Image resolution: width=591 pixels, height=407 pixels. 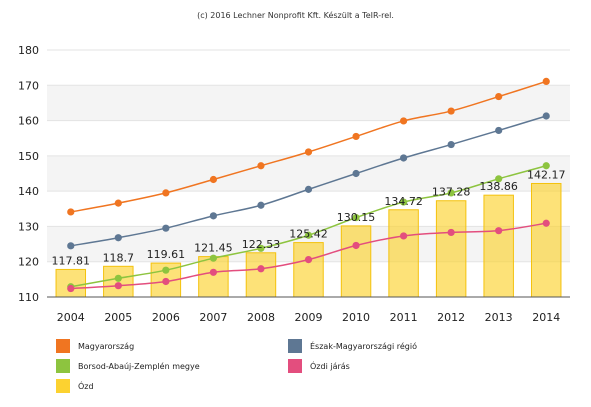 I want to click on x-tick-label: 2012, so click(x=451, y=317).